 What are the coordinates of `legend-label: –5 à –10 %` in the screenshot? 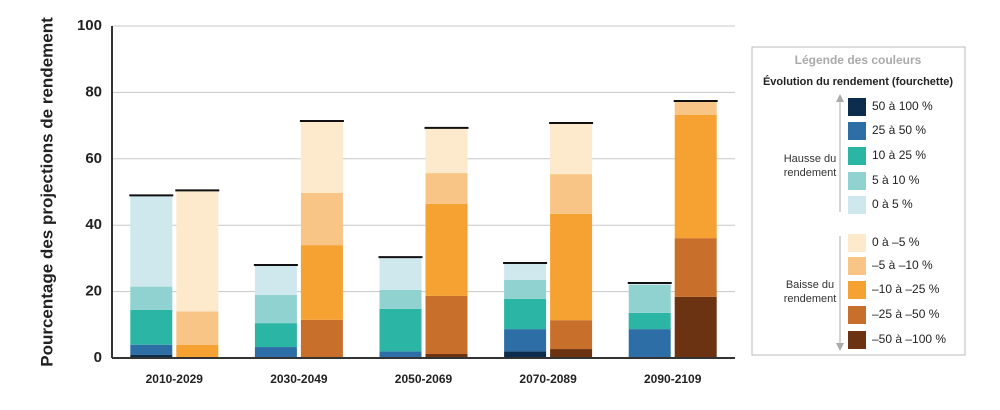 It's located at (902, 265).